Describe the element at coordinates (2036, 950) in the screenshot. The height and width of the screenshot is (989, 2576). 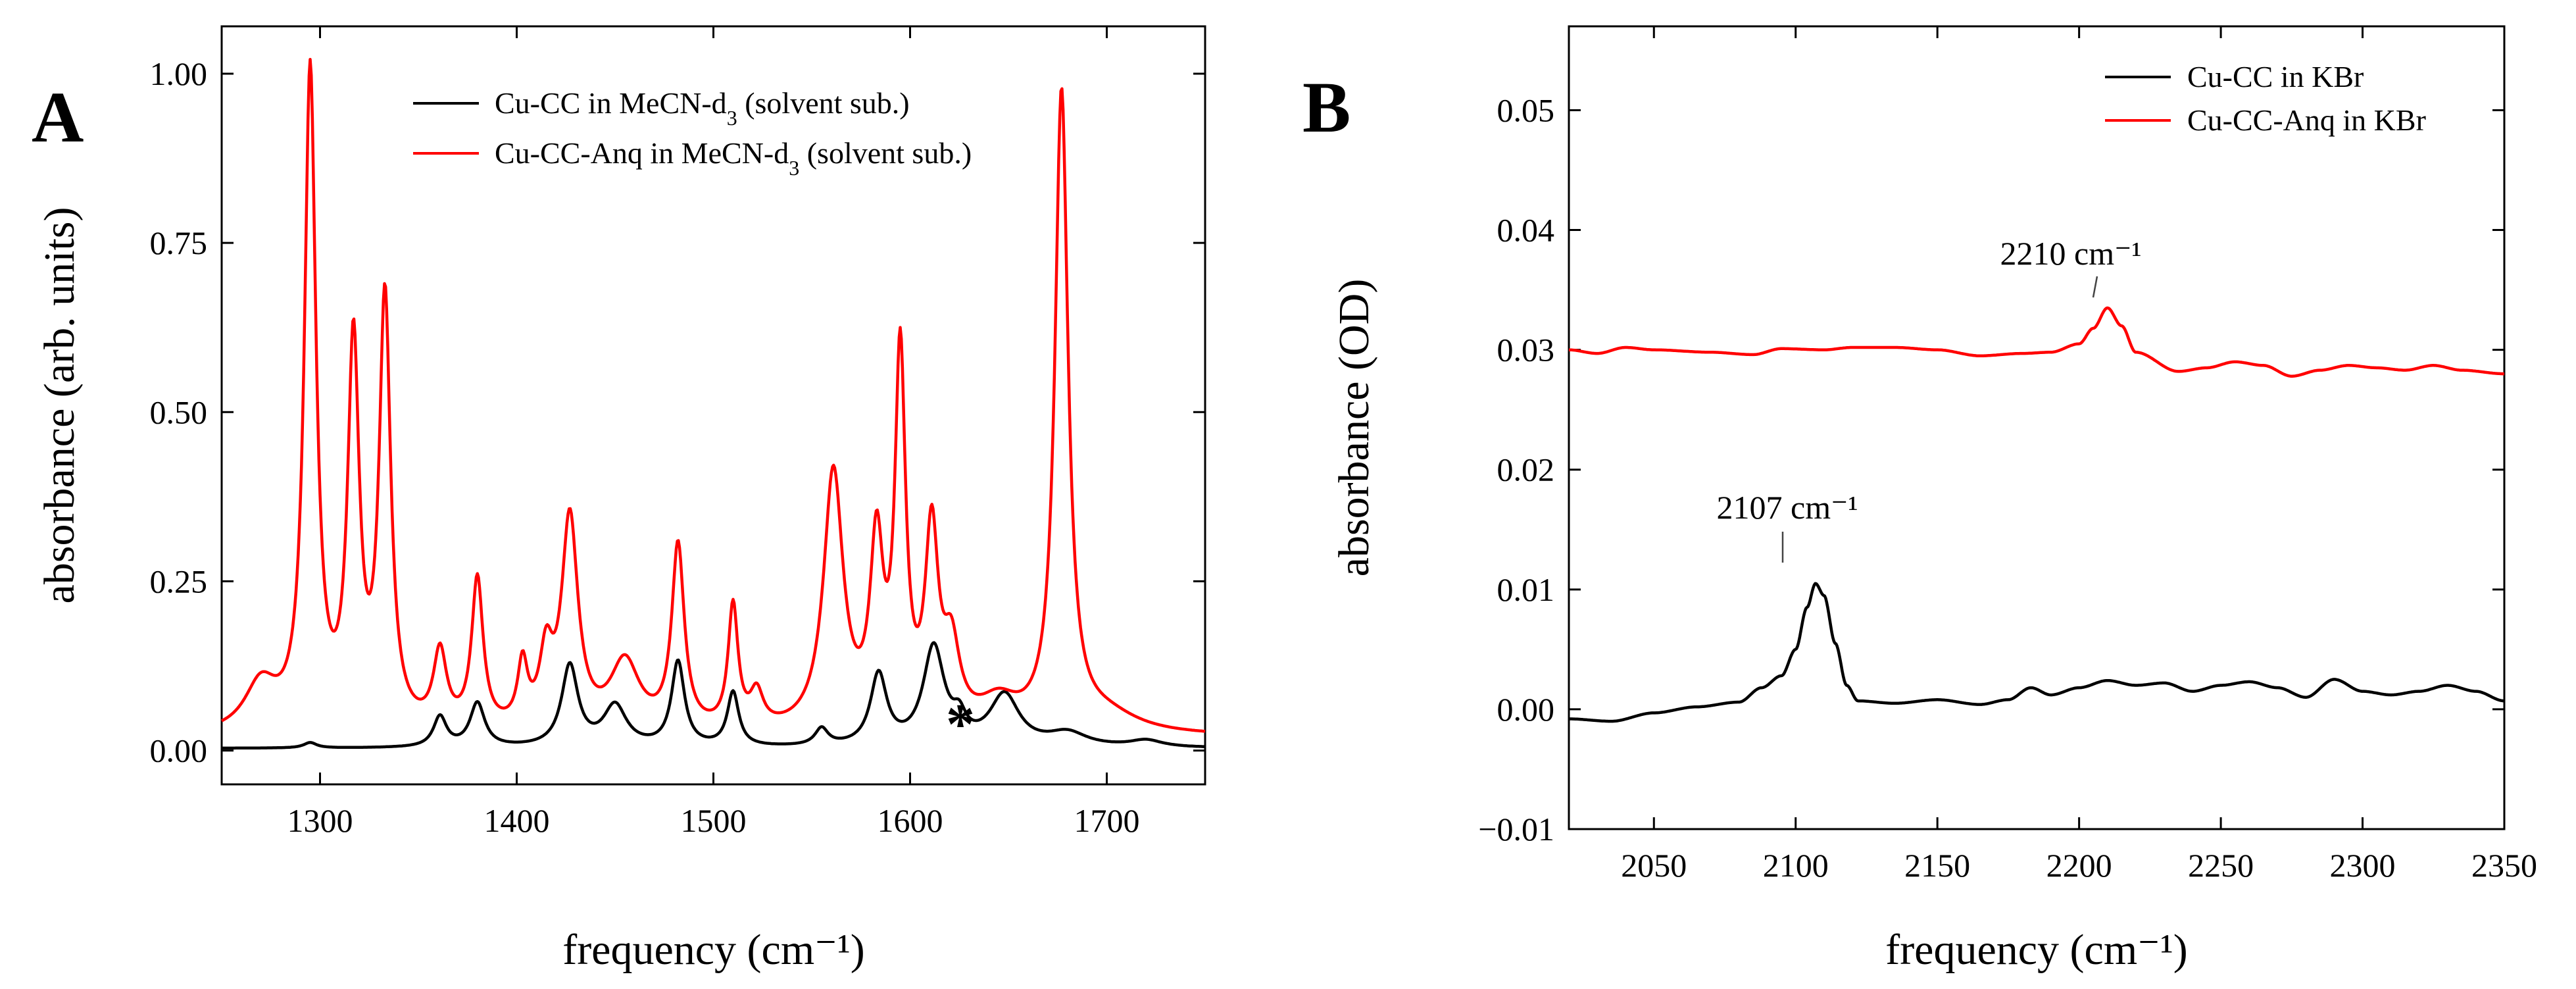
I see `panel-b-x-axis-title: frequency (cm⁻¹)` at that location.